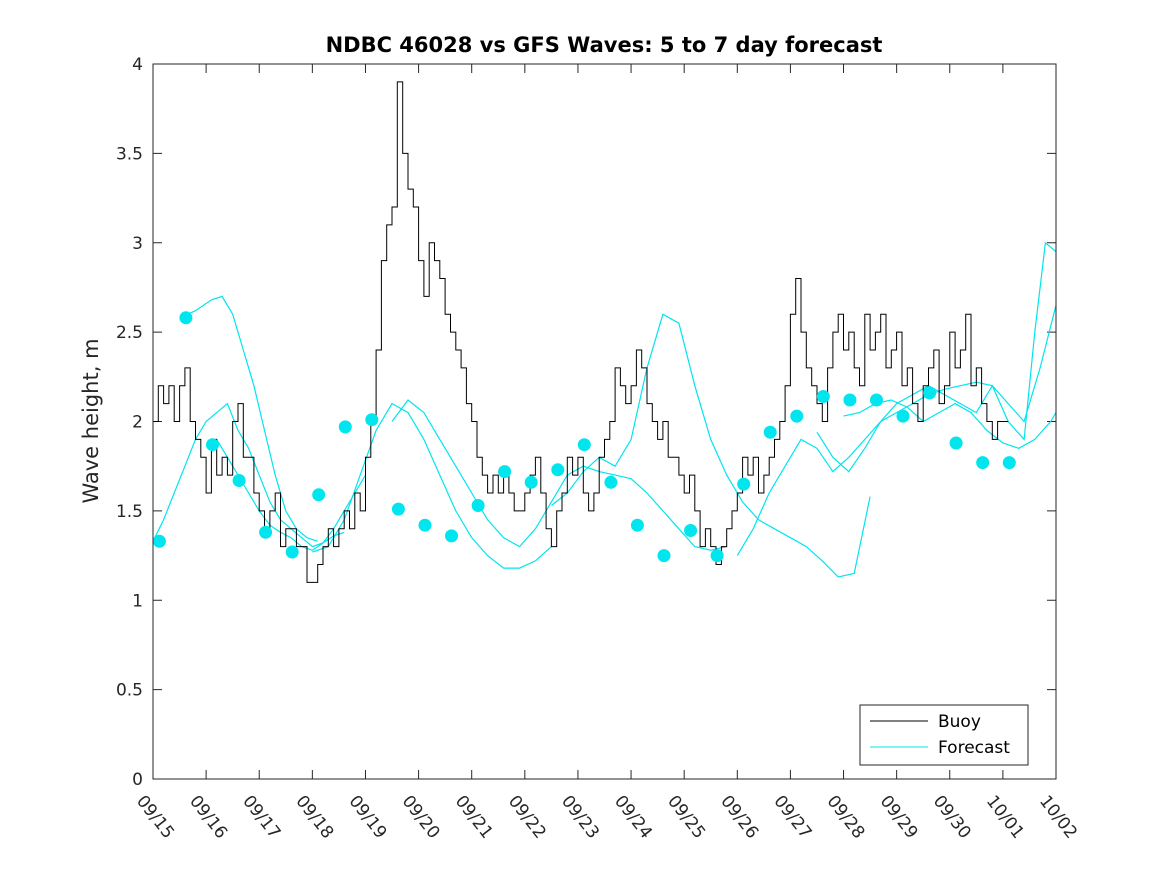 The width and height of the screenshot is (1167, 875). I want to click on y-tick-label: 3.5, so click(129, 154).